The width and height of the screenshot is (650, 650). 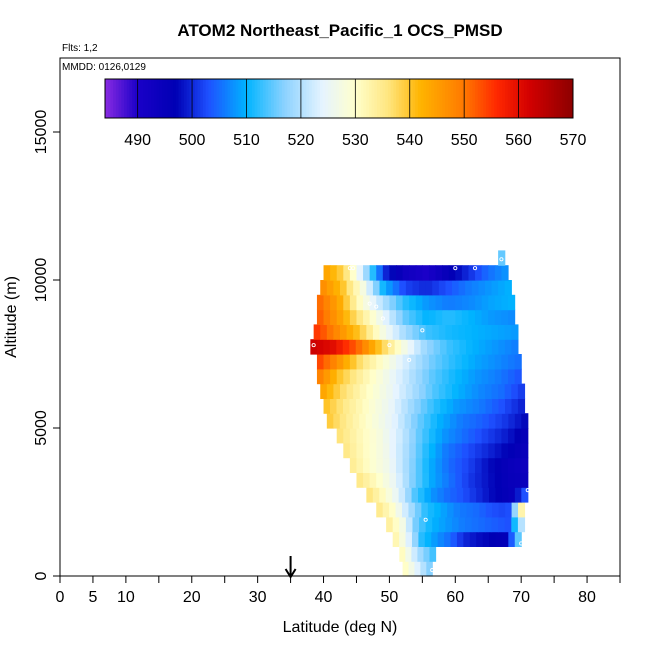 I want to click on x-tick-label: 40, so click(x=324, y=597).